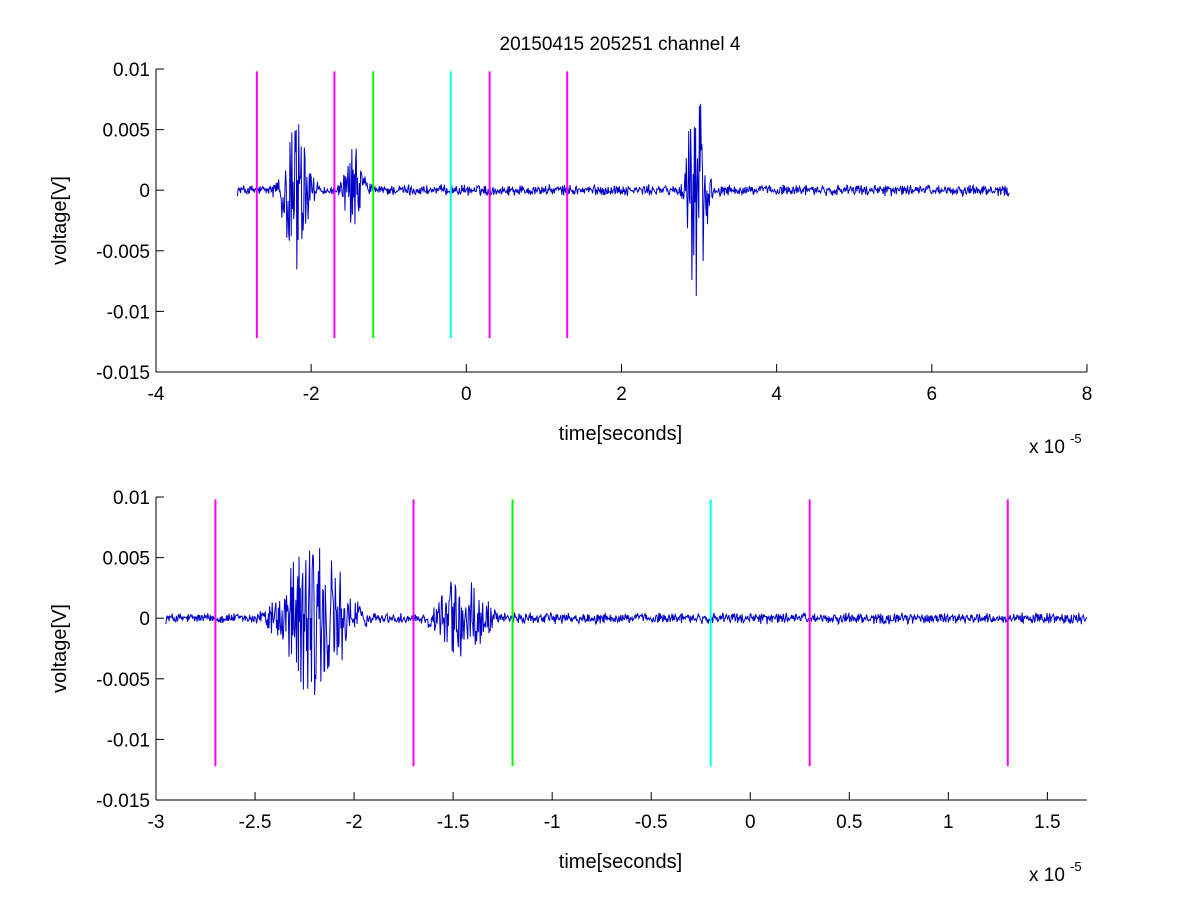 This screenshot has width=1200, height=901. I want to click on x-tick-label: 6, so click(932, 394).